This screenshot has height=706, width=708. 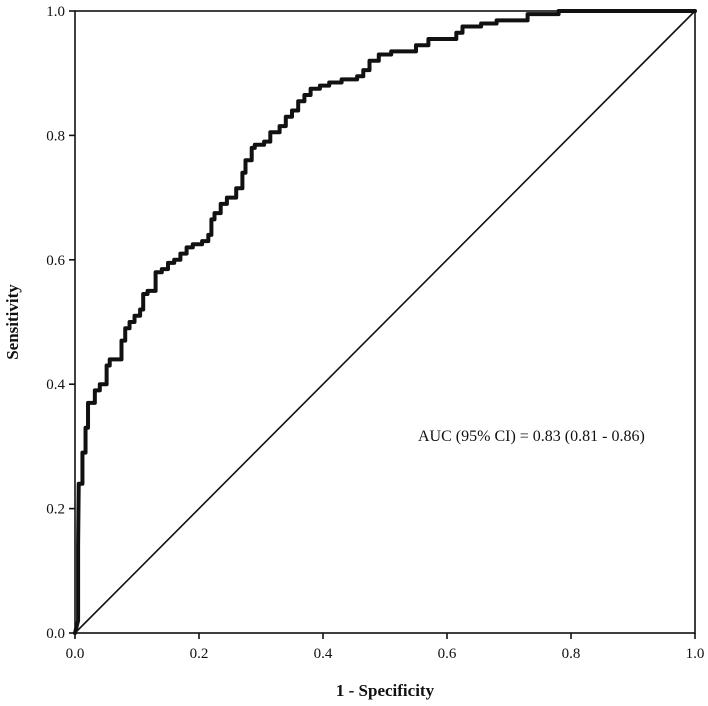 What do you see at coordinates (55, 261) in the screenshot?
I see `y-tick-label: 0.6` at bounding box center [55, 261].